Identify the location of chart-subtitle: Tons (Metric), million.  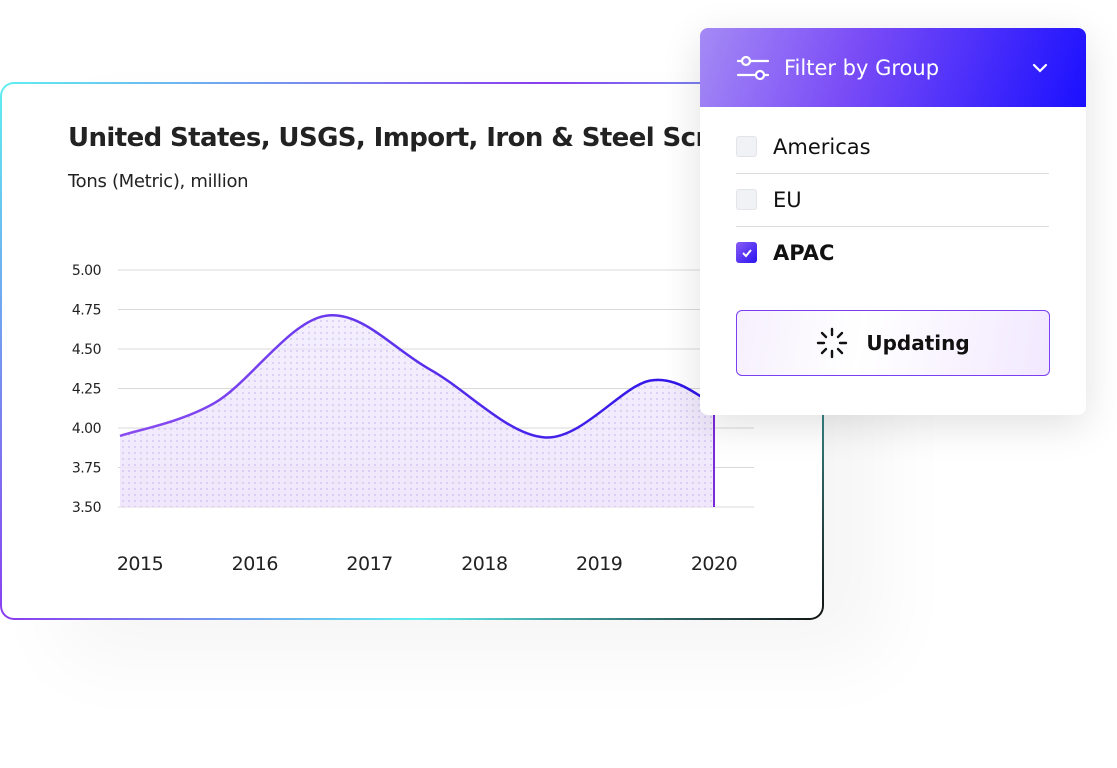
(157, 181).